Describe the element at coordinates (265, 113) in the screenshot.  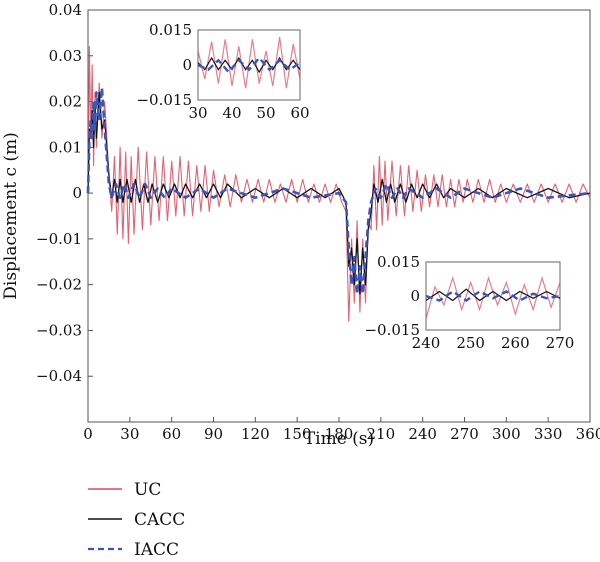
I see `inset-x-tick-label: 50` at that location.